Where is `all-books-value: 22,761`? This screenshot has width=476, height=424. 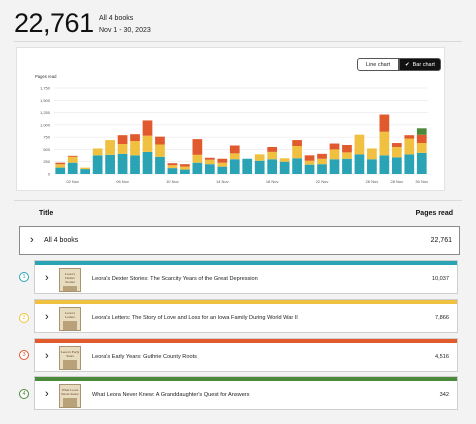
all-books-value: 22,761 is located at coordinates (441, 240).